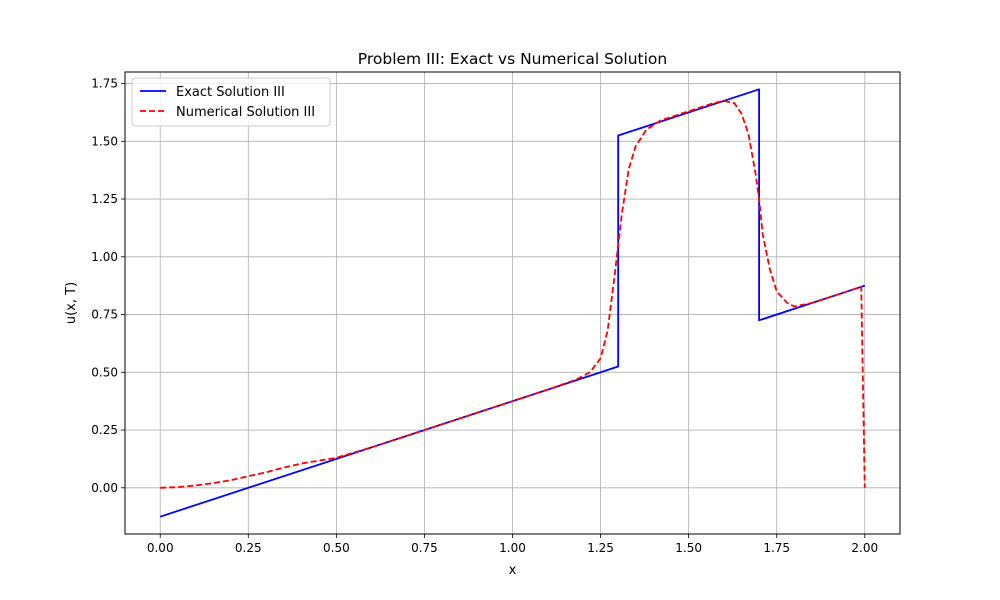 The height and width of the screenshot is (600, 1000). What do you see at coordinates (108, 286) in the screenshot?
I see `y-axis-ticks: 0.00 0.25 0.50 0.75 1.00 1.25 1.50 1.75` at bounding box center [108, 286].